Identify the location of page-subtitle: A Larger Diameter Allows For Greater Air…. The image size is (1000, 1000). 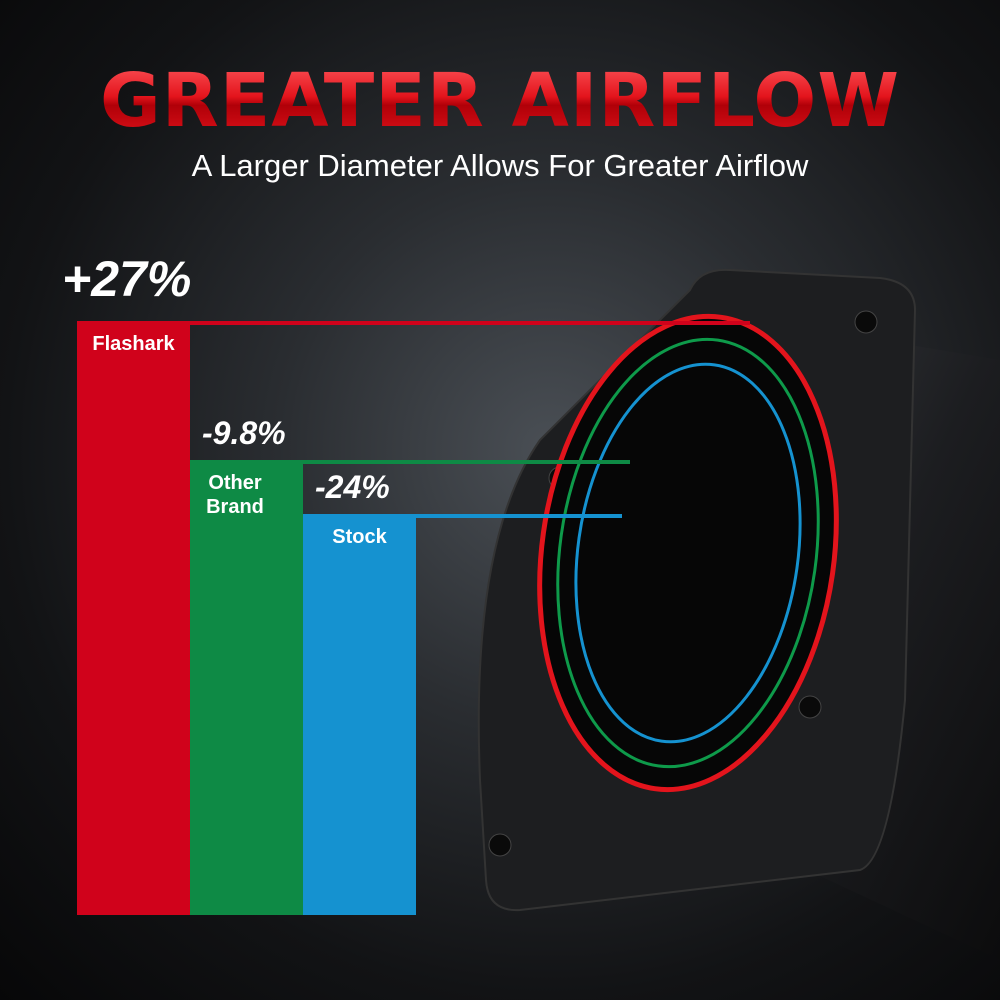
(500, 165).